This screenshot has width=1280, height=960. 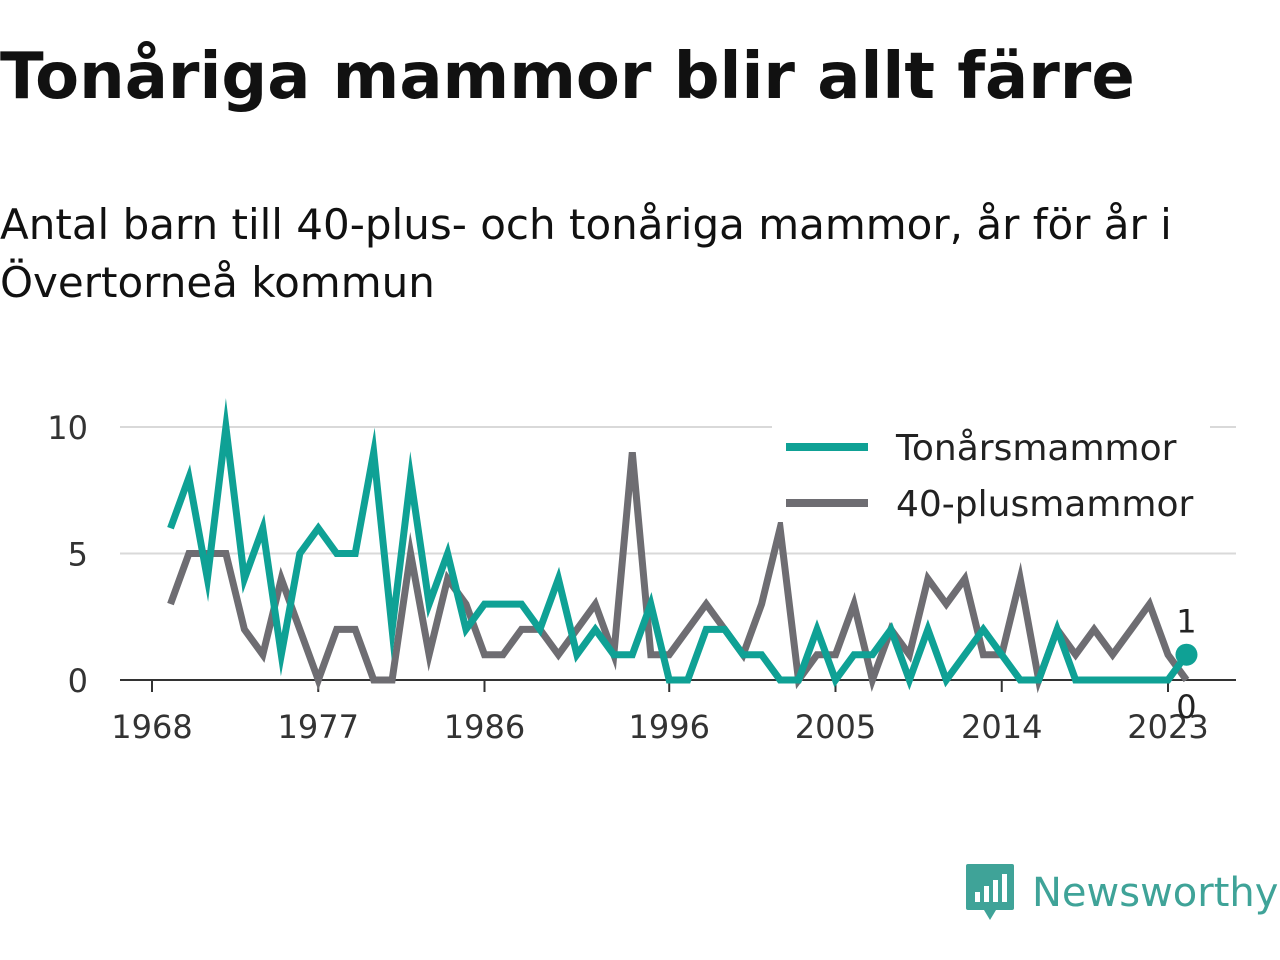 What do you see at coordinates (1001, 727) in the screenshot?
I see `x-tick-label: 2014` at bounding box center [1001, 727].